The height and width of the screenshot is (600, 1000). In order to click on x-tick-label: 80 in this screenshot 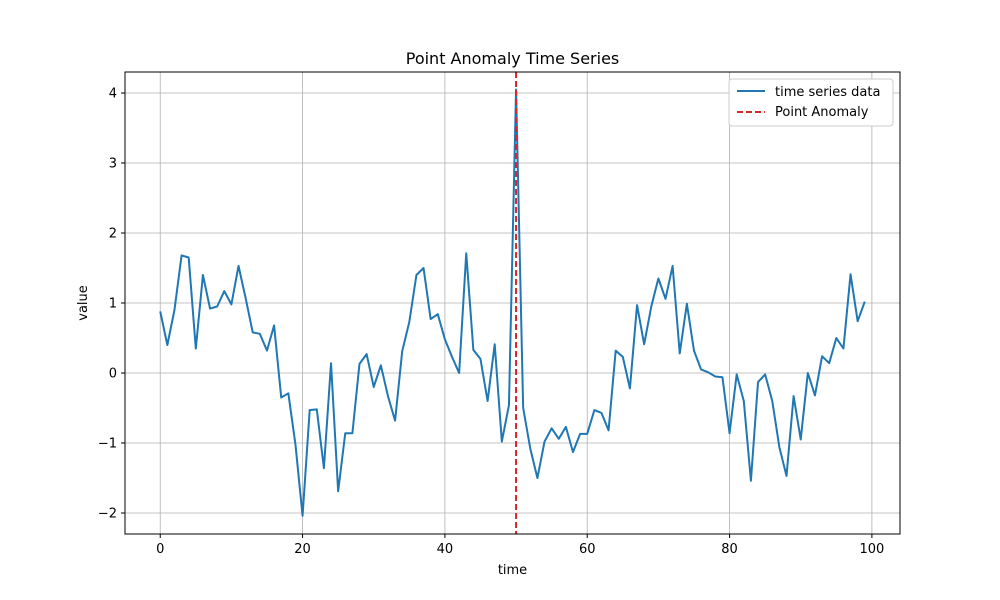, I will do `click(729, 549)`.